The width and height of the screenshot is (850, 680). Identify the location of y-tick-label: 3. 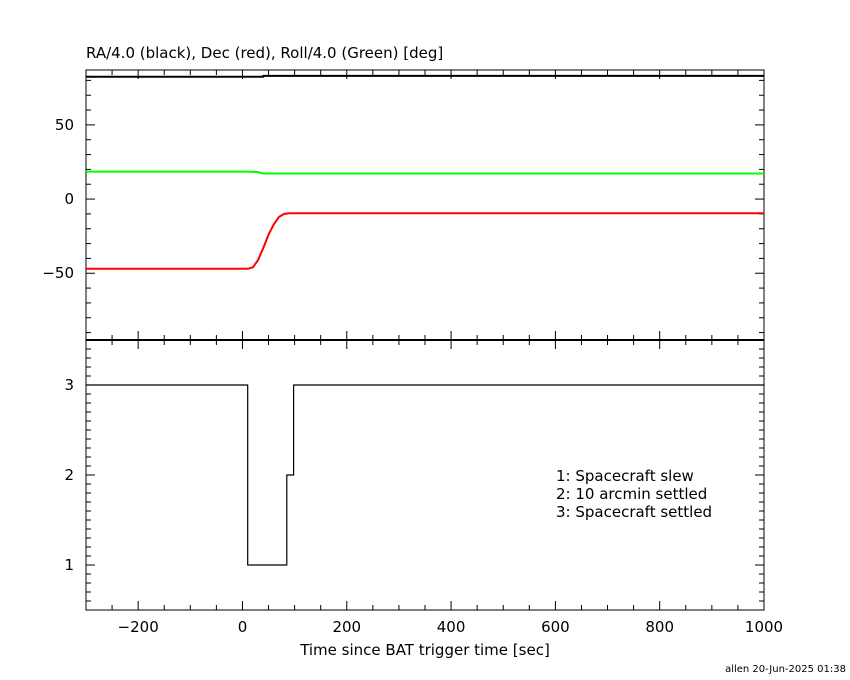
(69, 385).